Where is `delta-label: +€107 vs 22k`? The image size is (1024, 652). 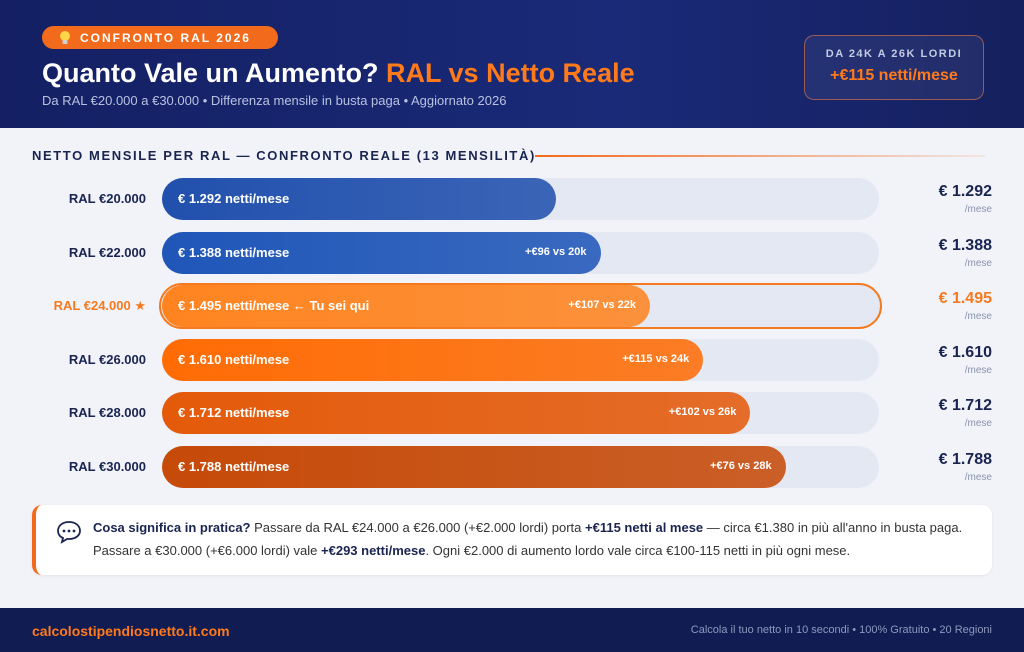 delta-label: +€107 vs 22k is located at coordinates (602, 305).